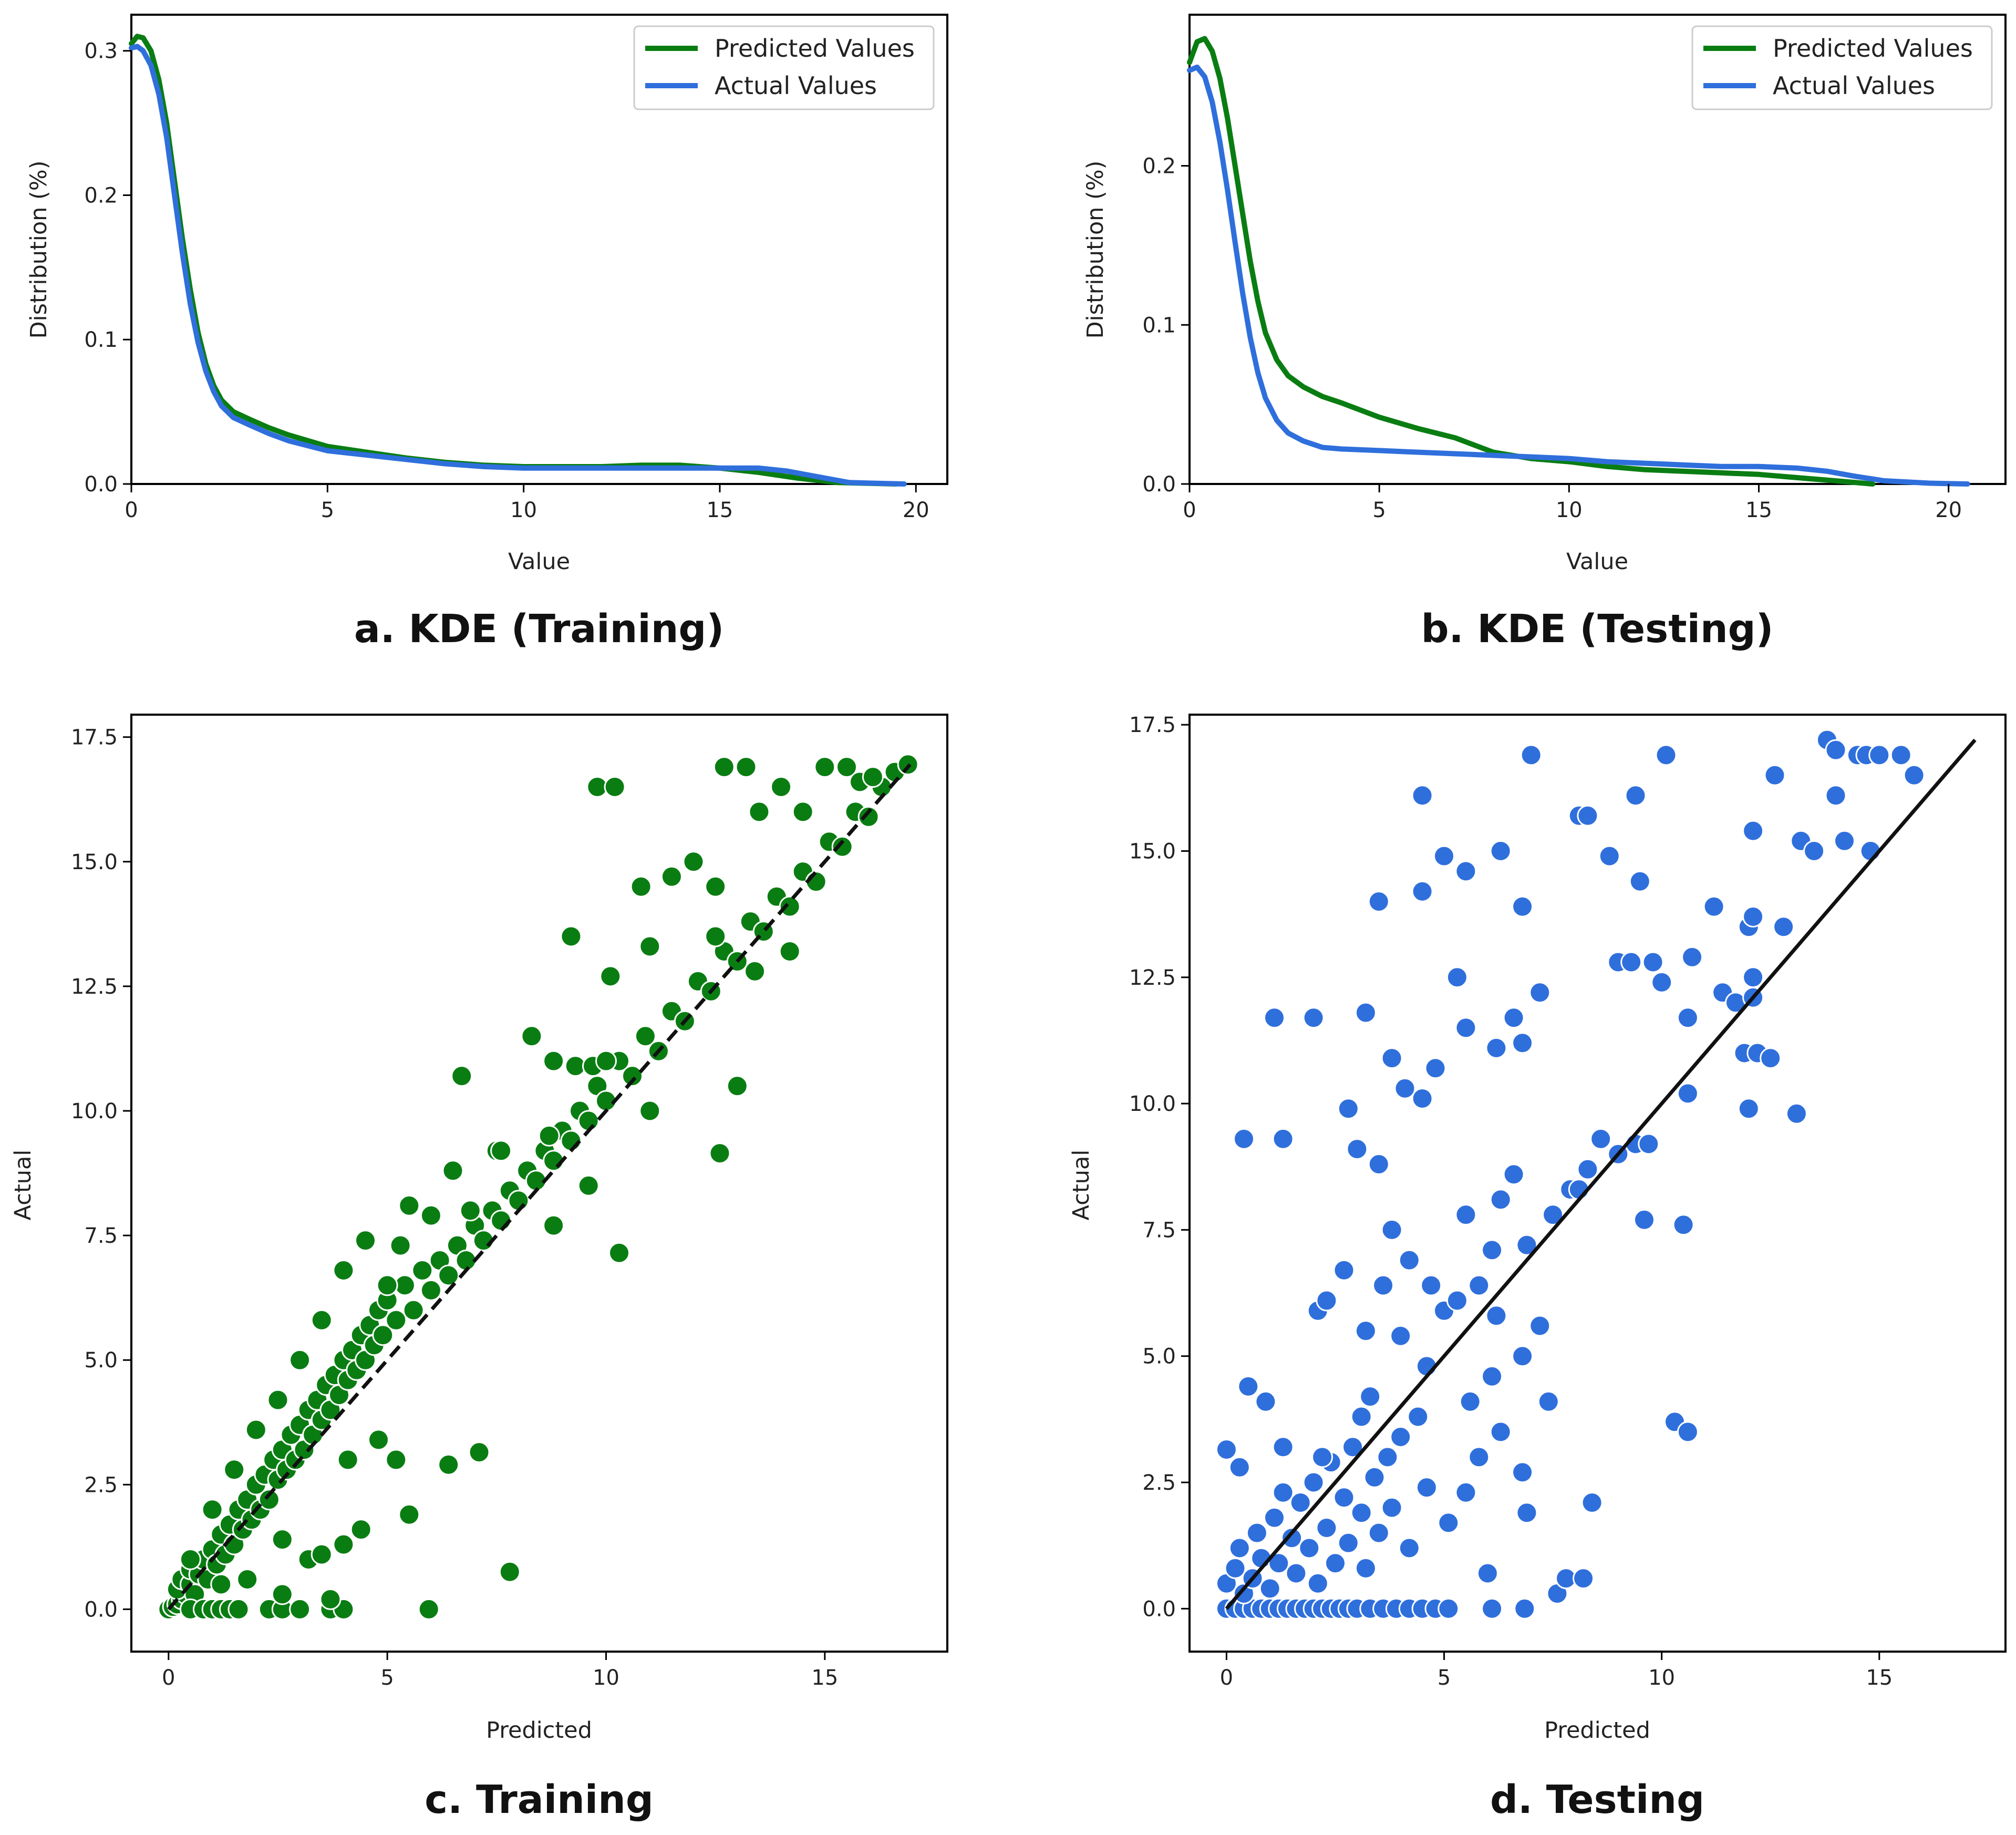 This screenshot has height=1835, width=2016. What do you see at coordinates (1160, 1167) in the screenshot?
I see `y-ticks-d: 0.0 2.5 5.0 7.5 10.0 12.5 15.0 17.5` at bounding box center [1160, 1167].